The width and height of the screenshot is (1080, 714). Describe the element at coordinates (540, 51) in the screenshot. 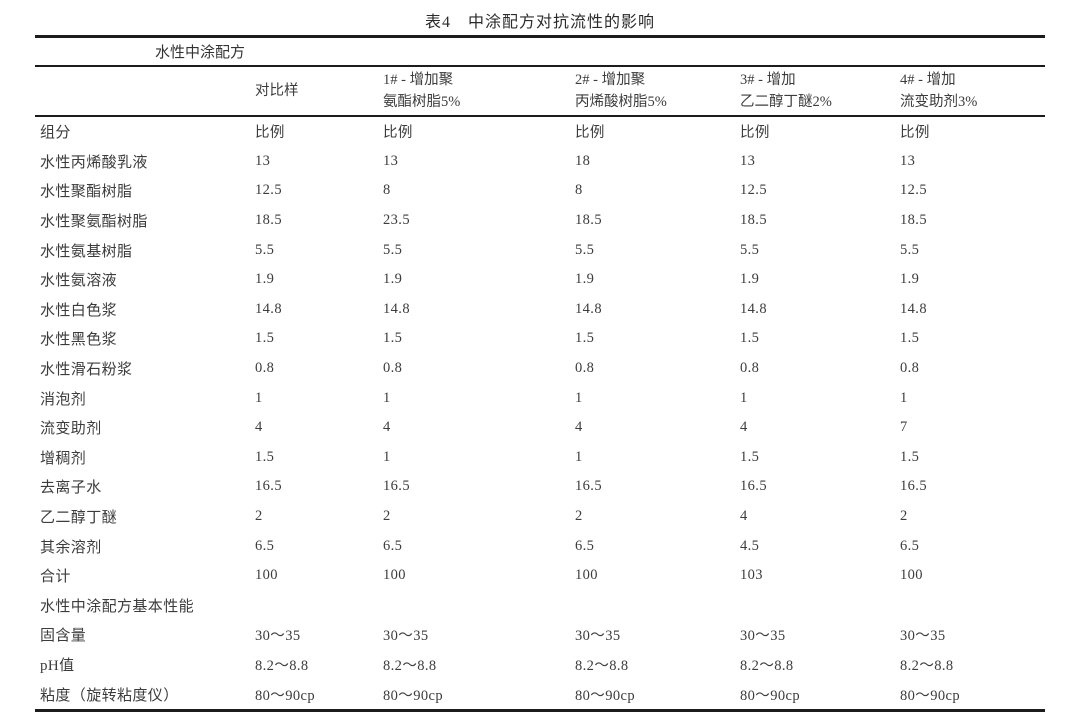

I see `group-header-label: 水性中涂配方` at that location.